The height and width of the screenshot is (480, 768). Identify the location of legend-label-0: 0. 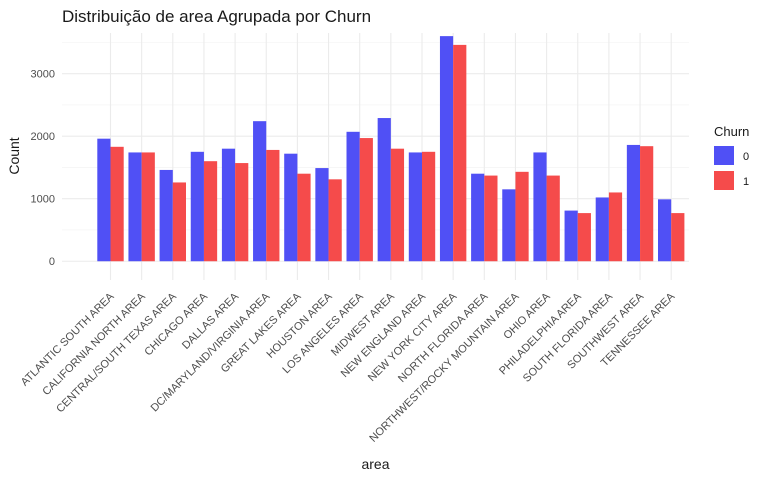
(746, 157).